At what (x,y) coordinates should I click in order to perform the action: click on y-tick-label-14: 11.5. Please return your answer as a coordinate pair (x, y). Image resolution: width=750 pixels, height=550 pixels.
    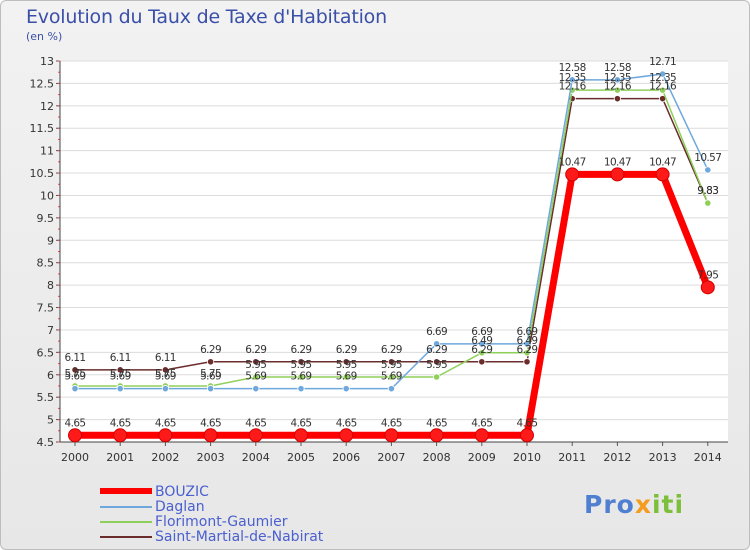
    Looking at the image, I should click on (42, 128).